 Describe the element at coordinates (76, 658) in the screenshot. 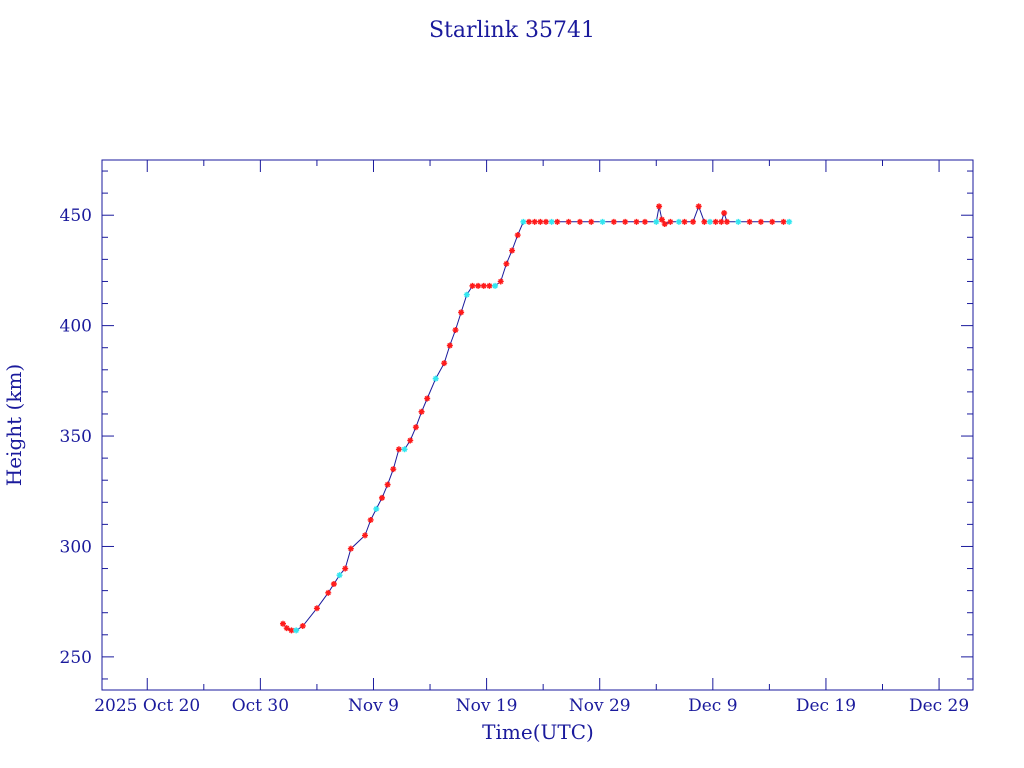

I see `y-tick-label: 250` at that location.